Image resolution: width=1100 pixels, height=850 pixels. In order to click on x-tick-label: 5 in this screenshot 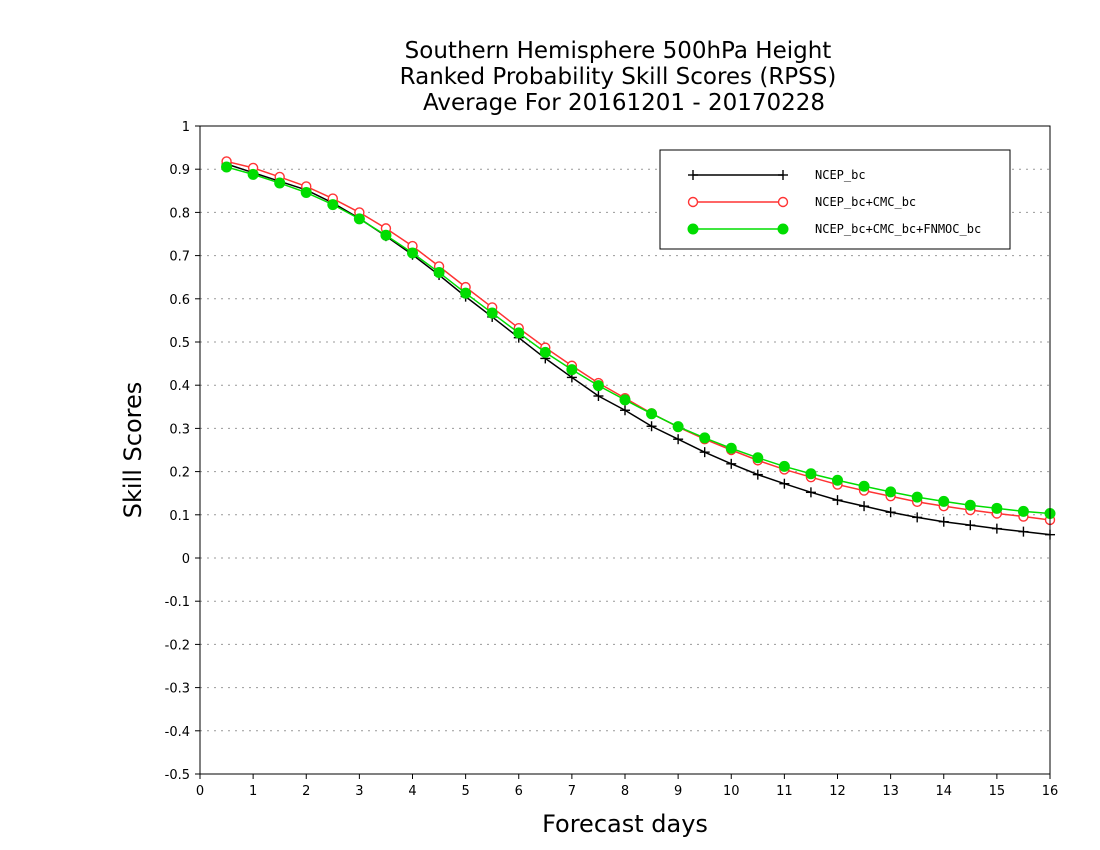, I will do `click(465, 791)`.